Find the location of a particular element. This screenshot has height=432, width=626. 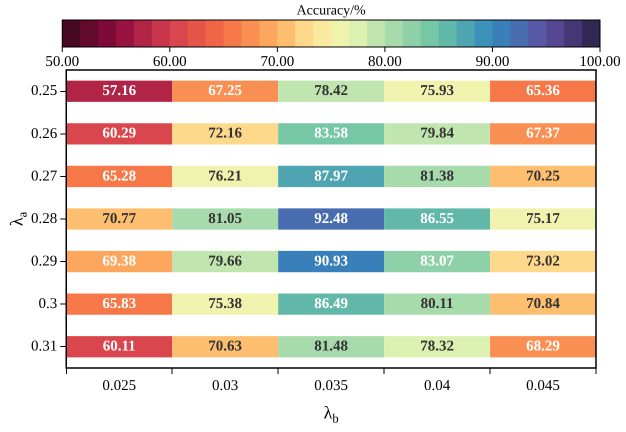

data-label: 67.37 is located at coordinates (543, 134).